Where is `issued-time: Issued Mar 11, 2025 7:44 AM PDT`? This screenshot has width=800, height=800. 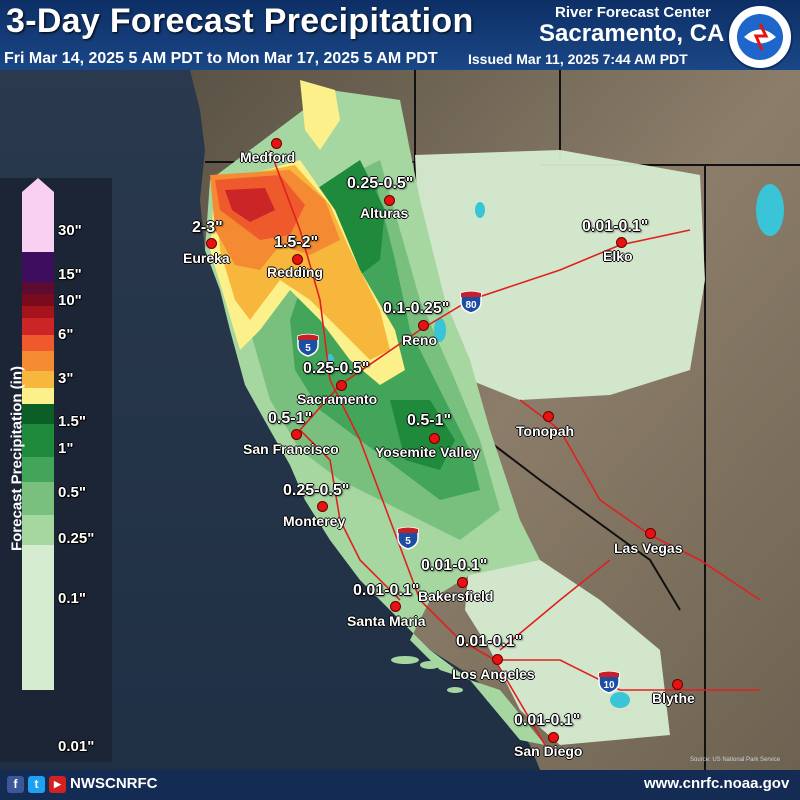 issued-time: Issued Mar 11, 2025 7:44 AM PDT is located at coordinates (578, 59).